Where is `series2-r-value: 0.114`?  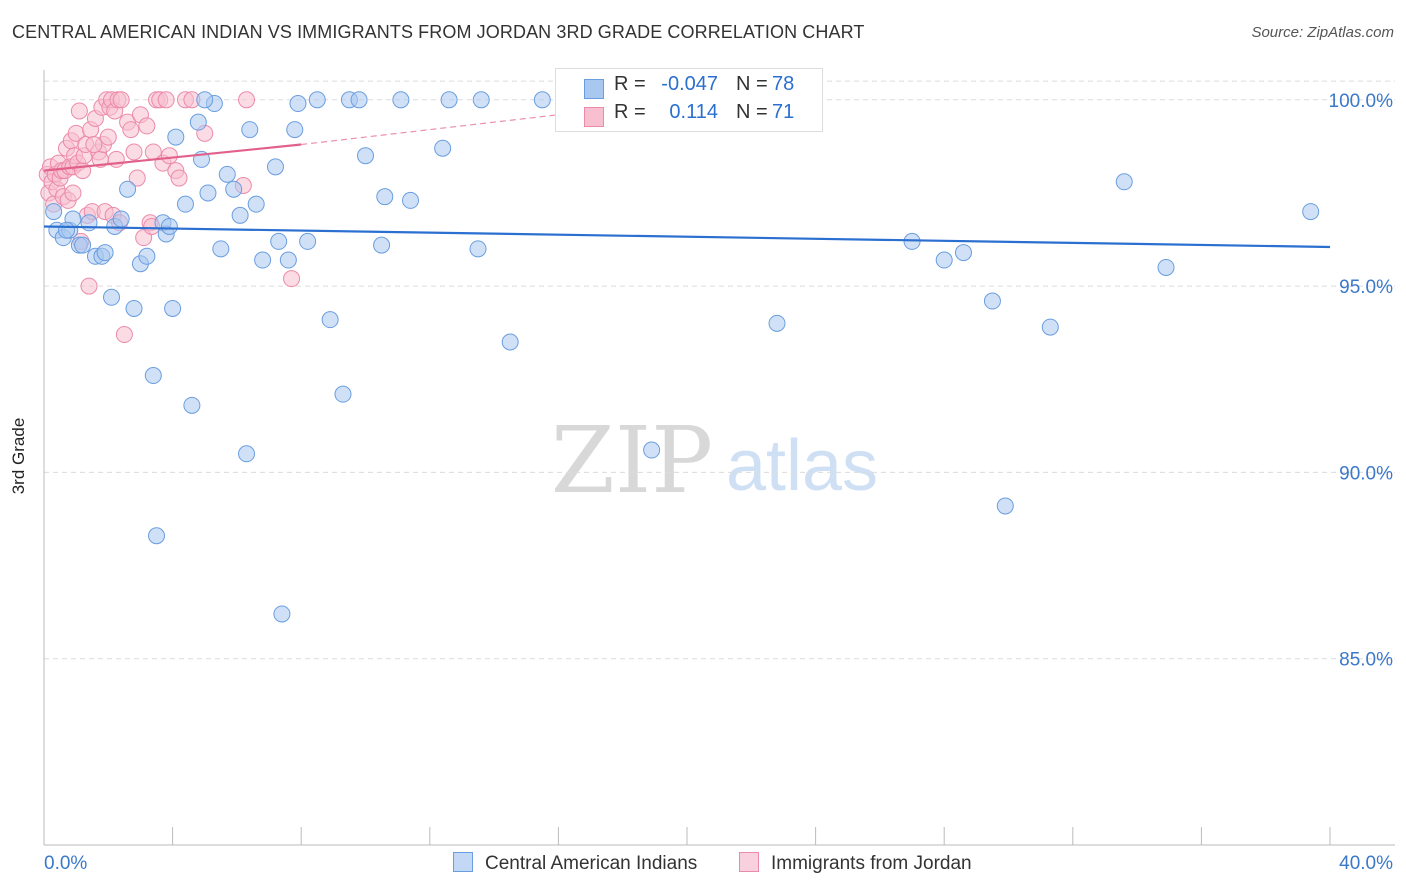
series2-r-value: 0.114 is located at coordinates (693, 112).